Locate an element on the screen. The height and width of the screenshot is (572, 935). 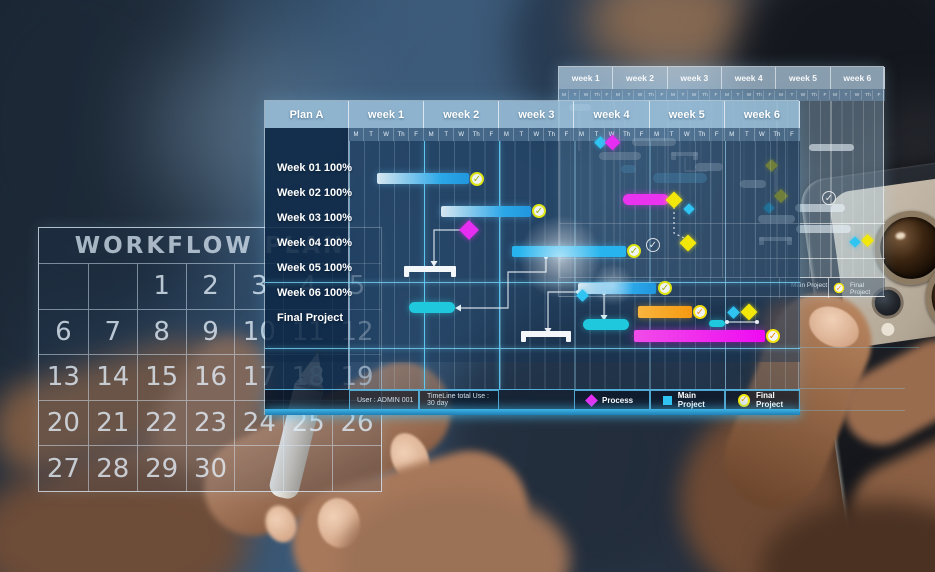
calendar-day-cell: 13 is located at coordinates (63, 377).